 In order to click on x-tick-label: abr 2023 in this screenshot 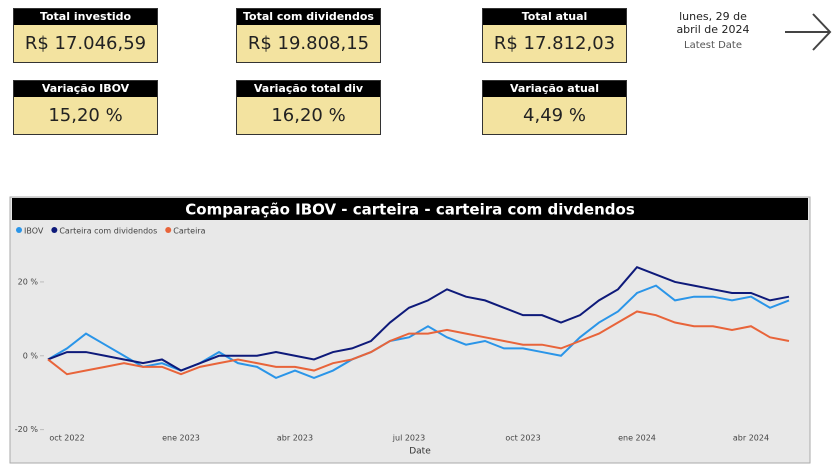, I will do `click(295, 438)`.